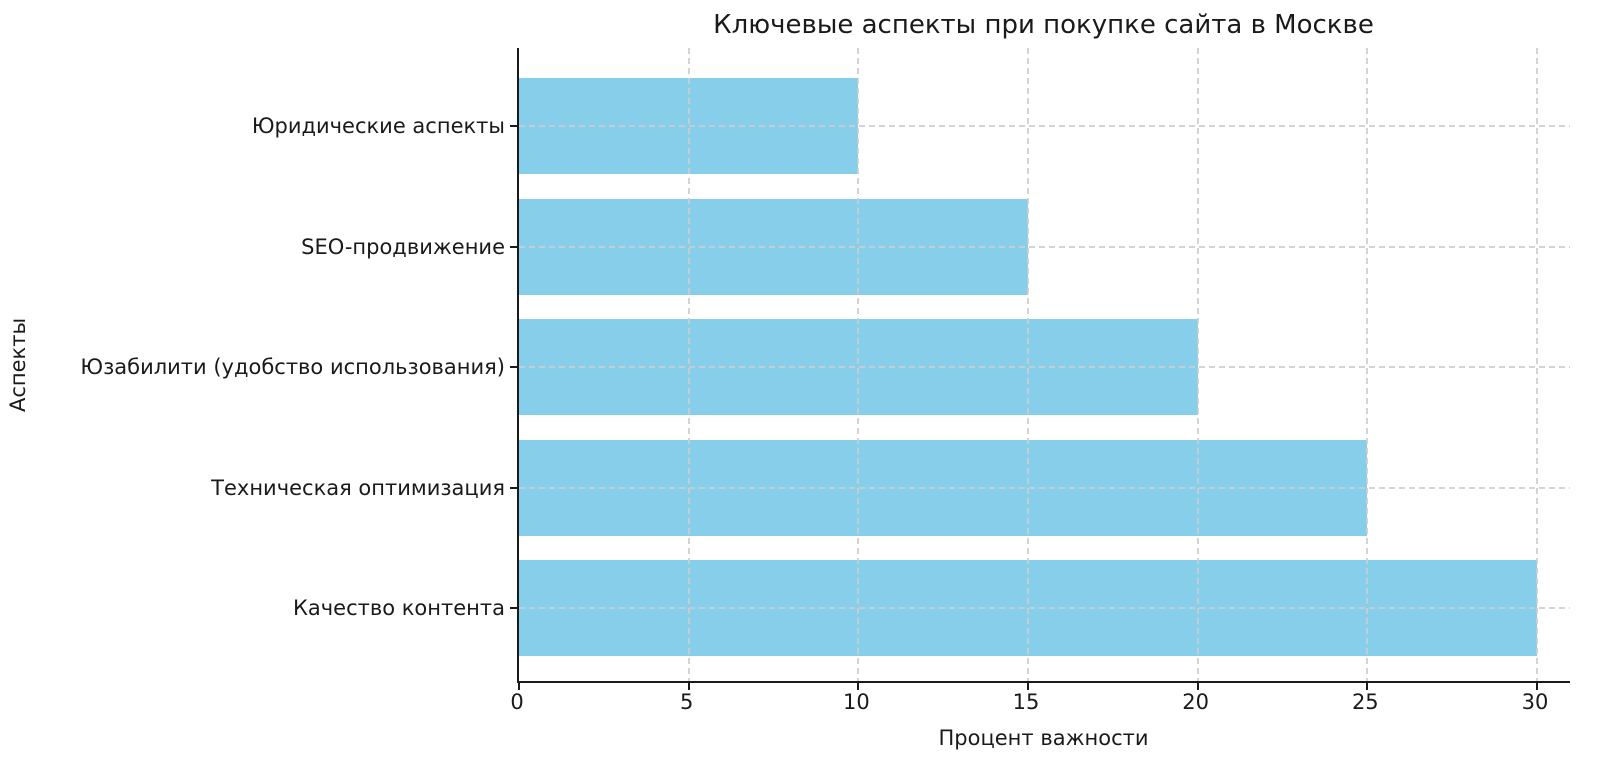  I want to click on y-tick-label: SEO-продвижение, so click(403, 246).